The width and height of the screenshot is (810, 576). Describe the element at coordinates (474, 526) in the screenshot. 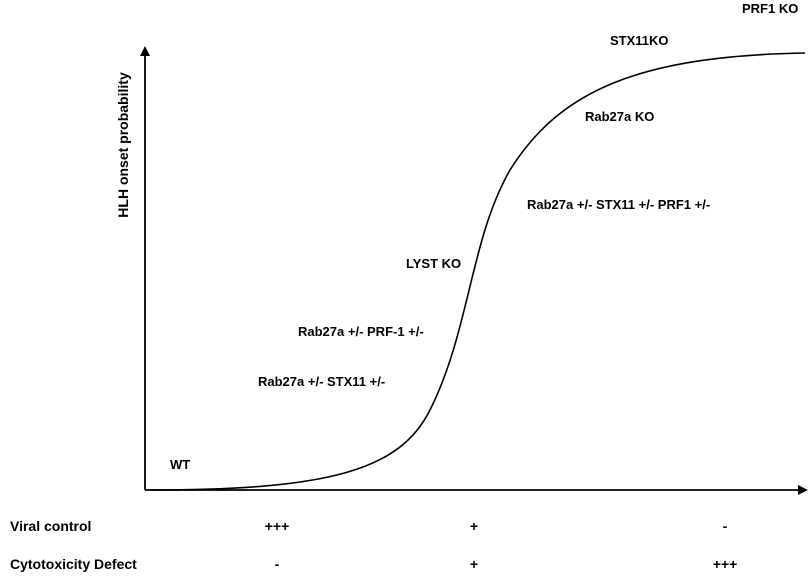

I see `viral-control-mid: +` at that location.